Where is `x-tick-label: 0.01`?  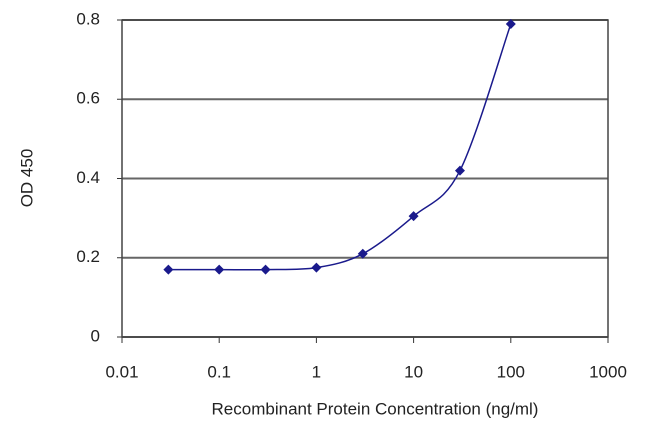
x-tick-label: 0.01 is located at coordinates (121, 371).